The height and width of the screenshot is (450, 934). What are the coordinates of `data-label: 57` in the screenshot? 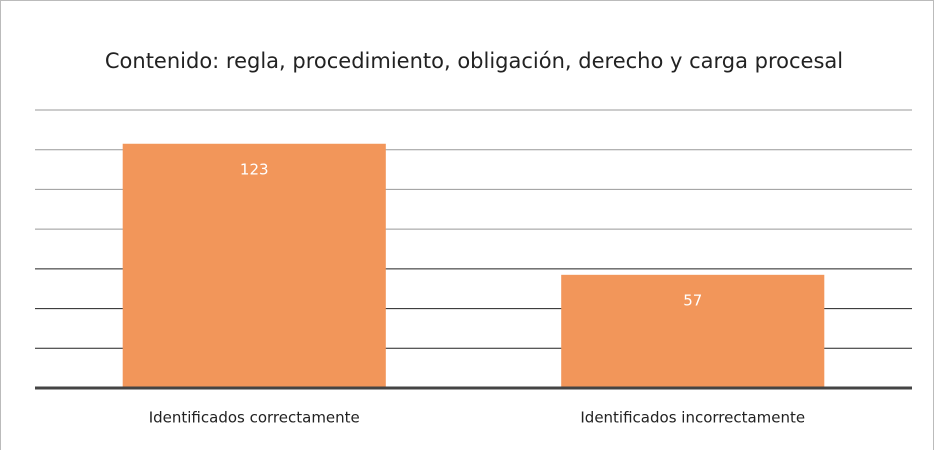 It's located at (692, 300).